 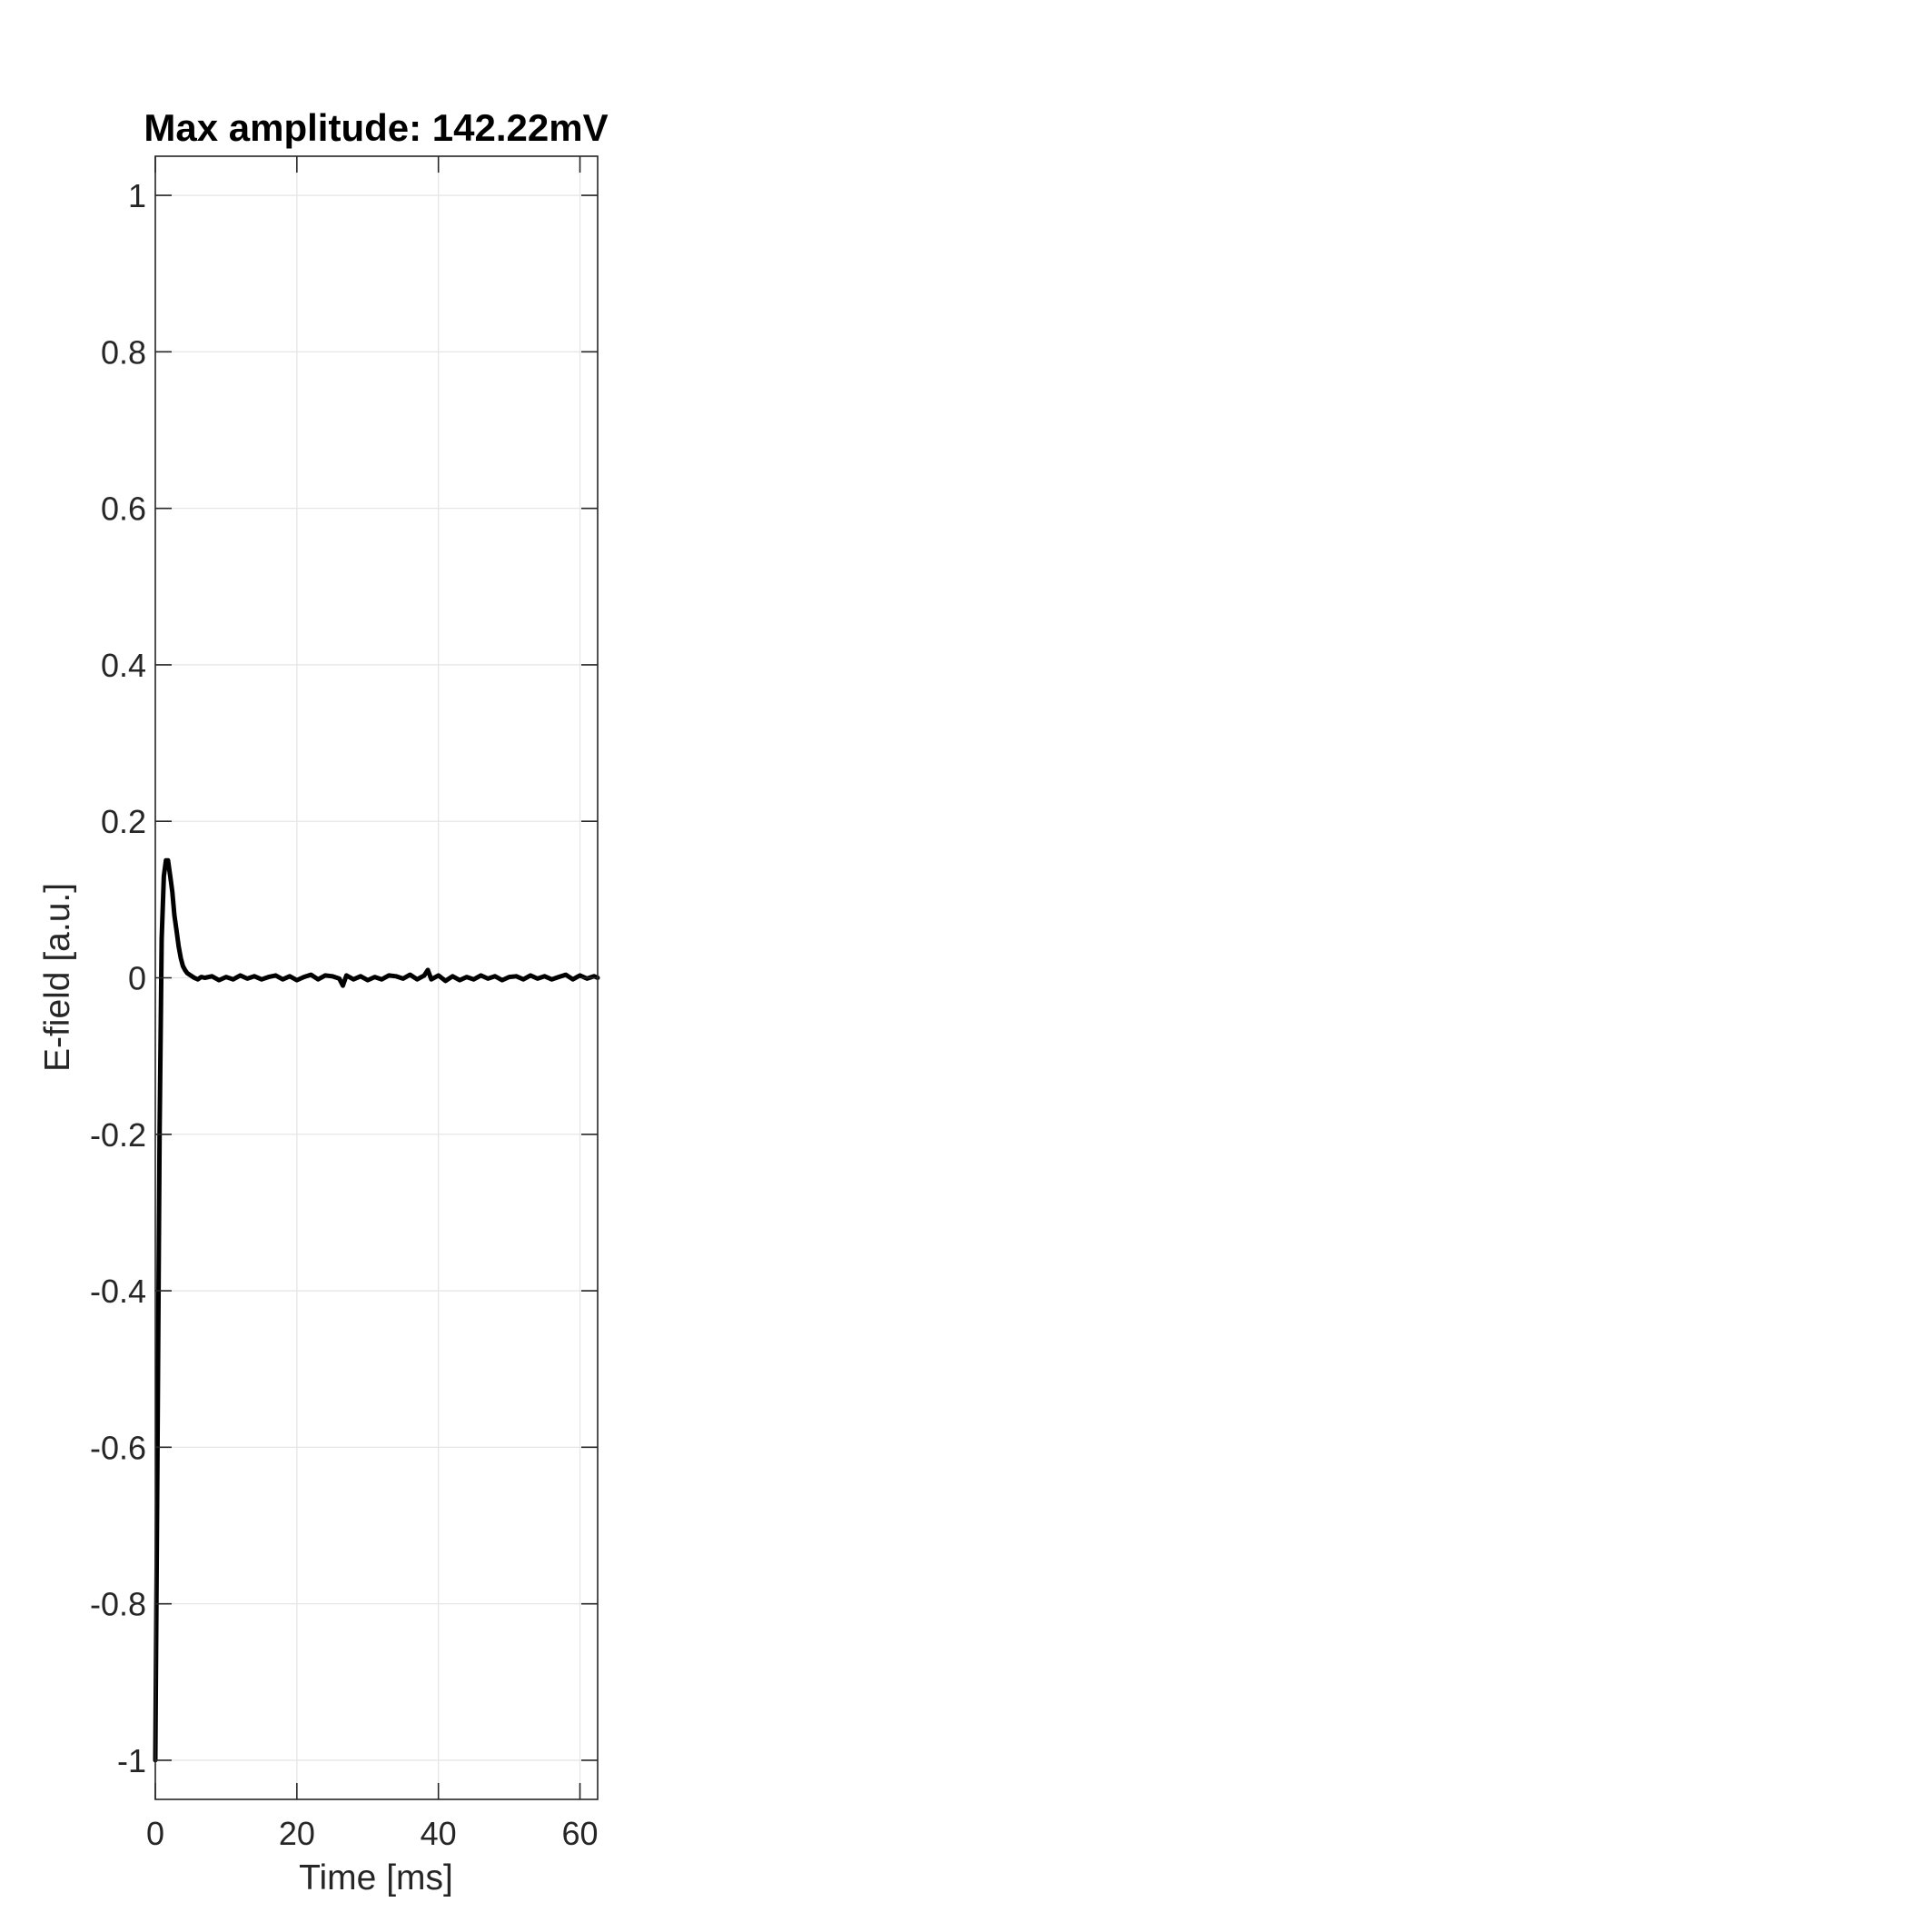 I want to click on x-axis-label: Time [ms], so click(x=376, y=1878).